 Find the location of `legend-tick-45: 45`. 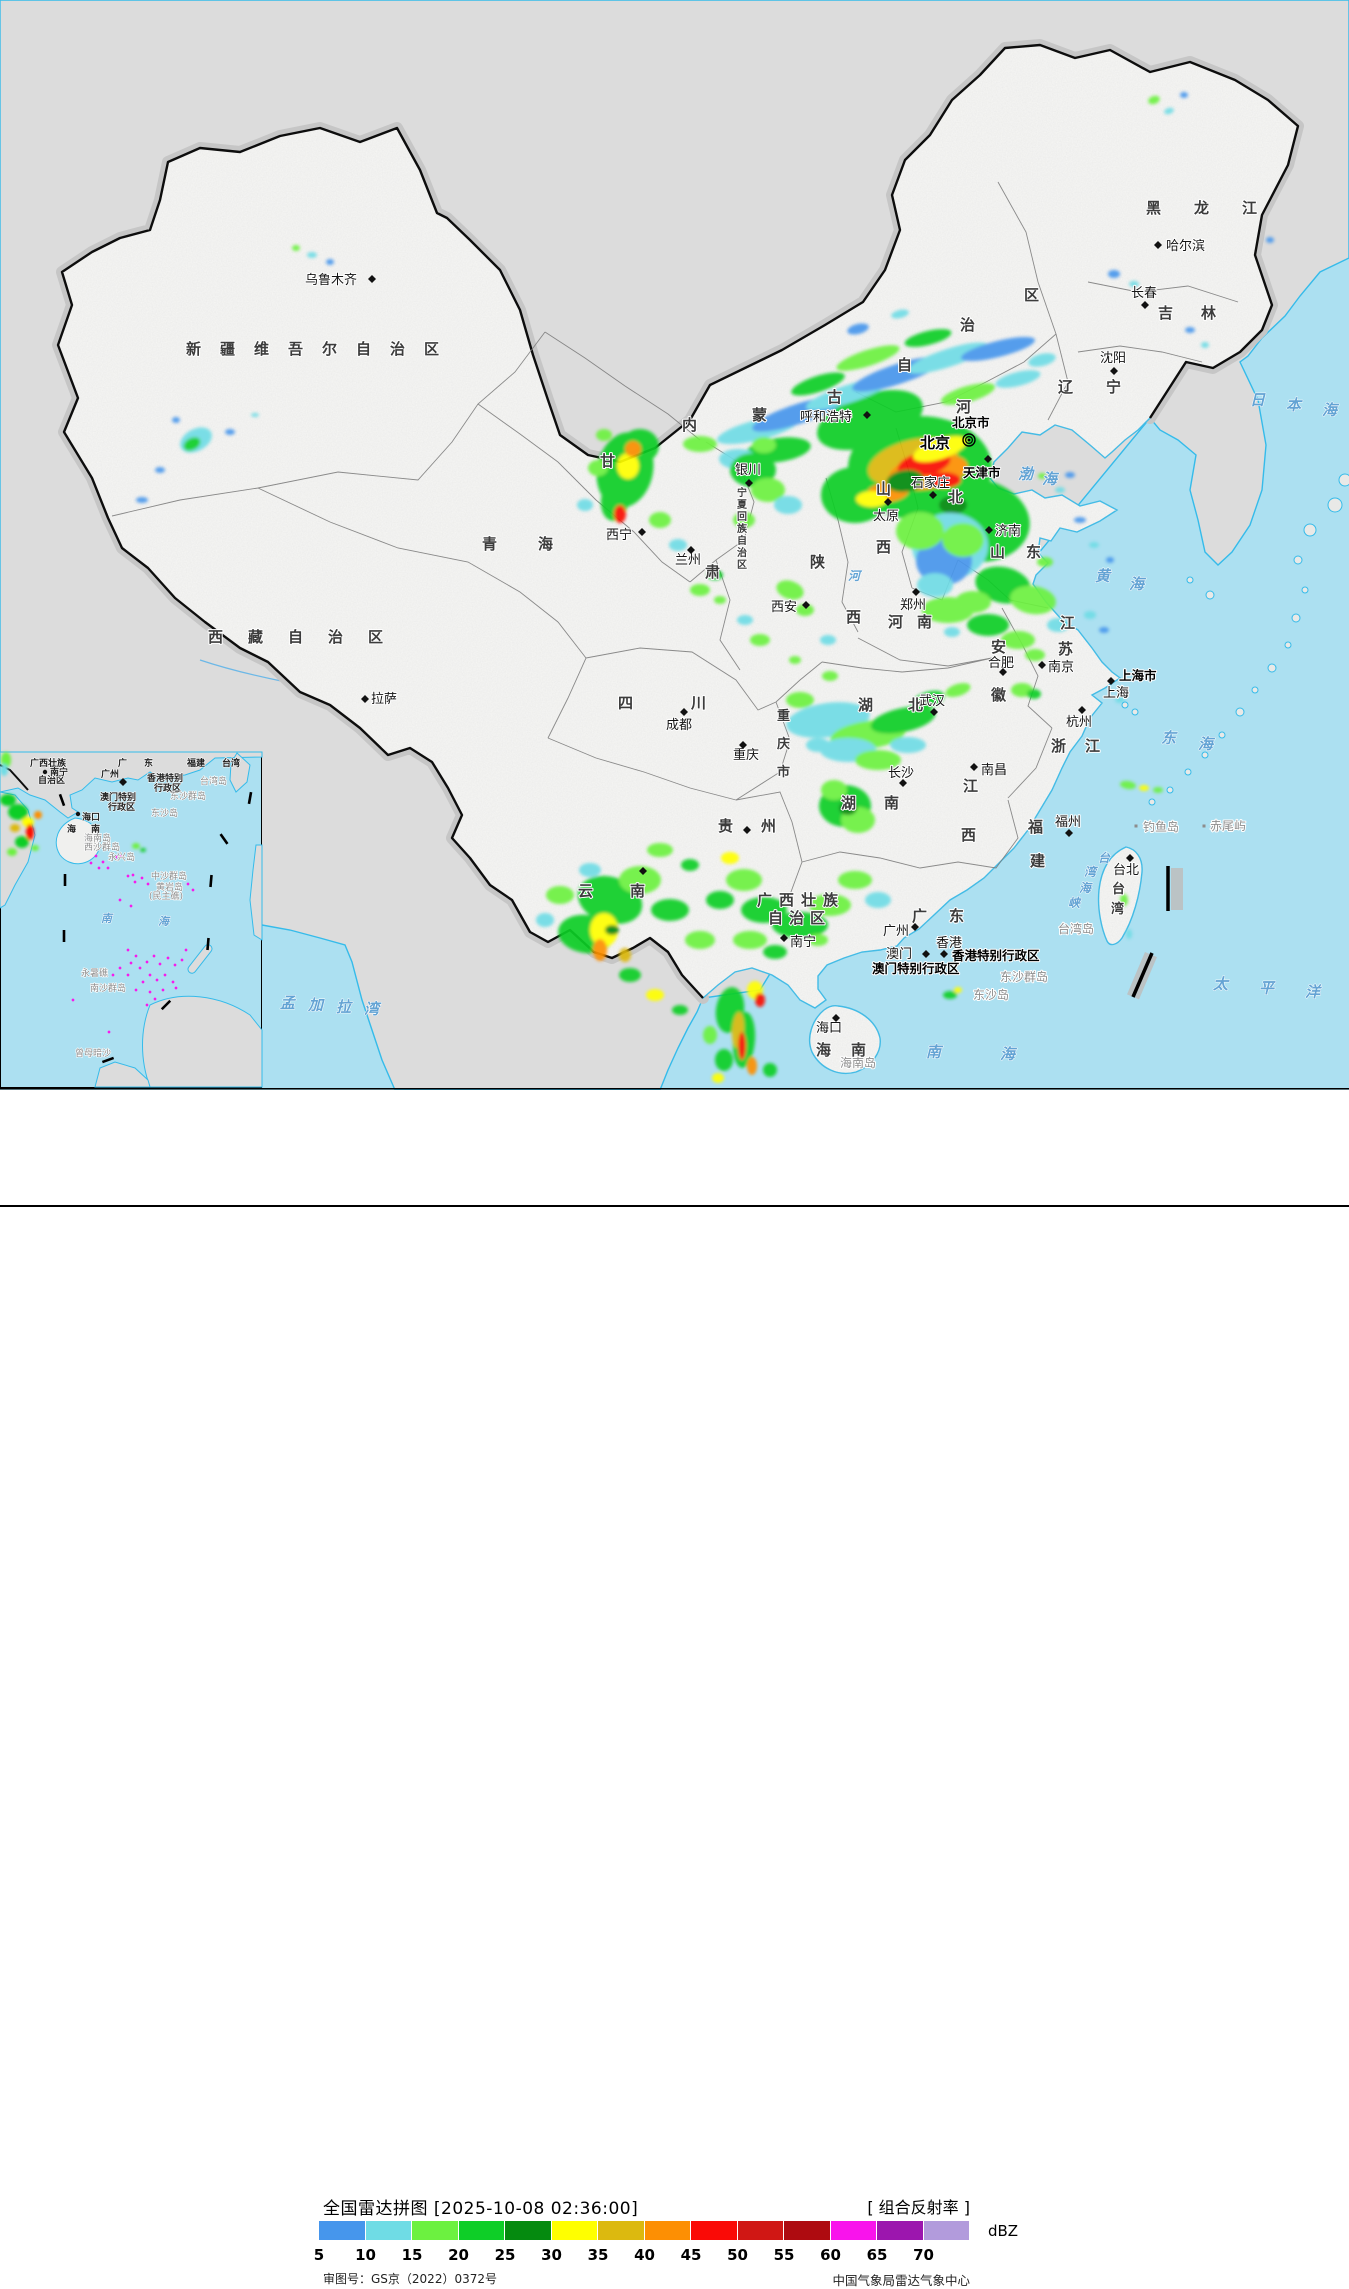

legend-tick-45: 45 is located at coordinates (691, 2255).